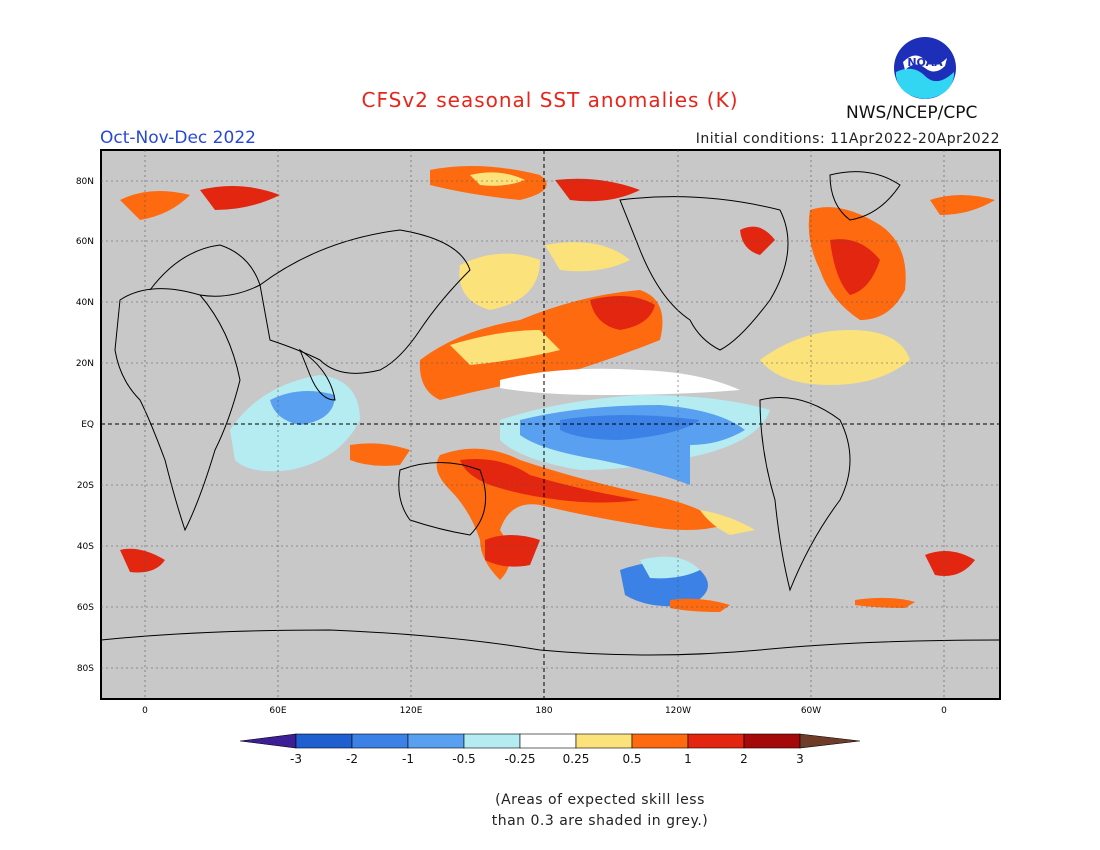 The height and width of the screenshot is (850, 1100). Describe the element at coordinates (600, 821) in the screenshot. I see `skill-note-line2: than 0.3 are shaded in grey.)` at that location.